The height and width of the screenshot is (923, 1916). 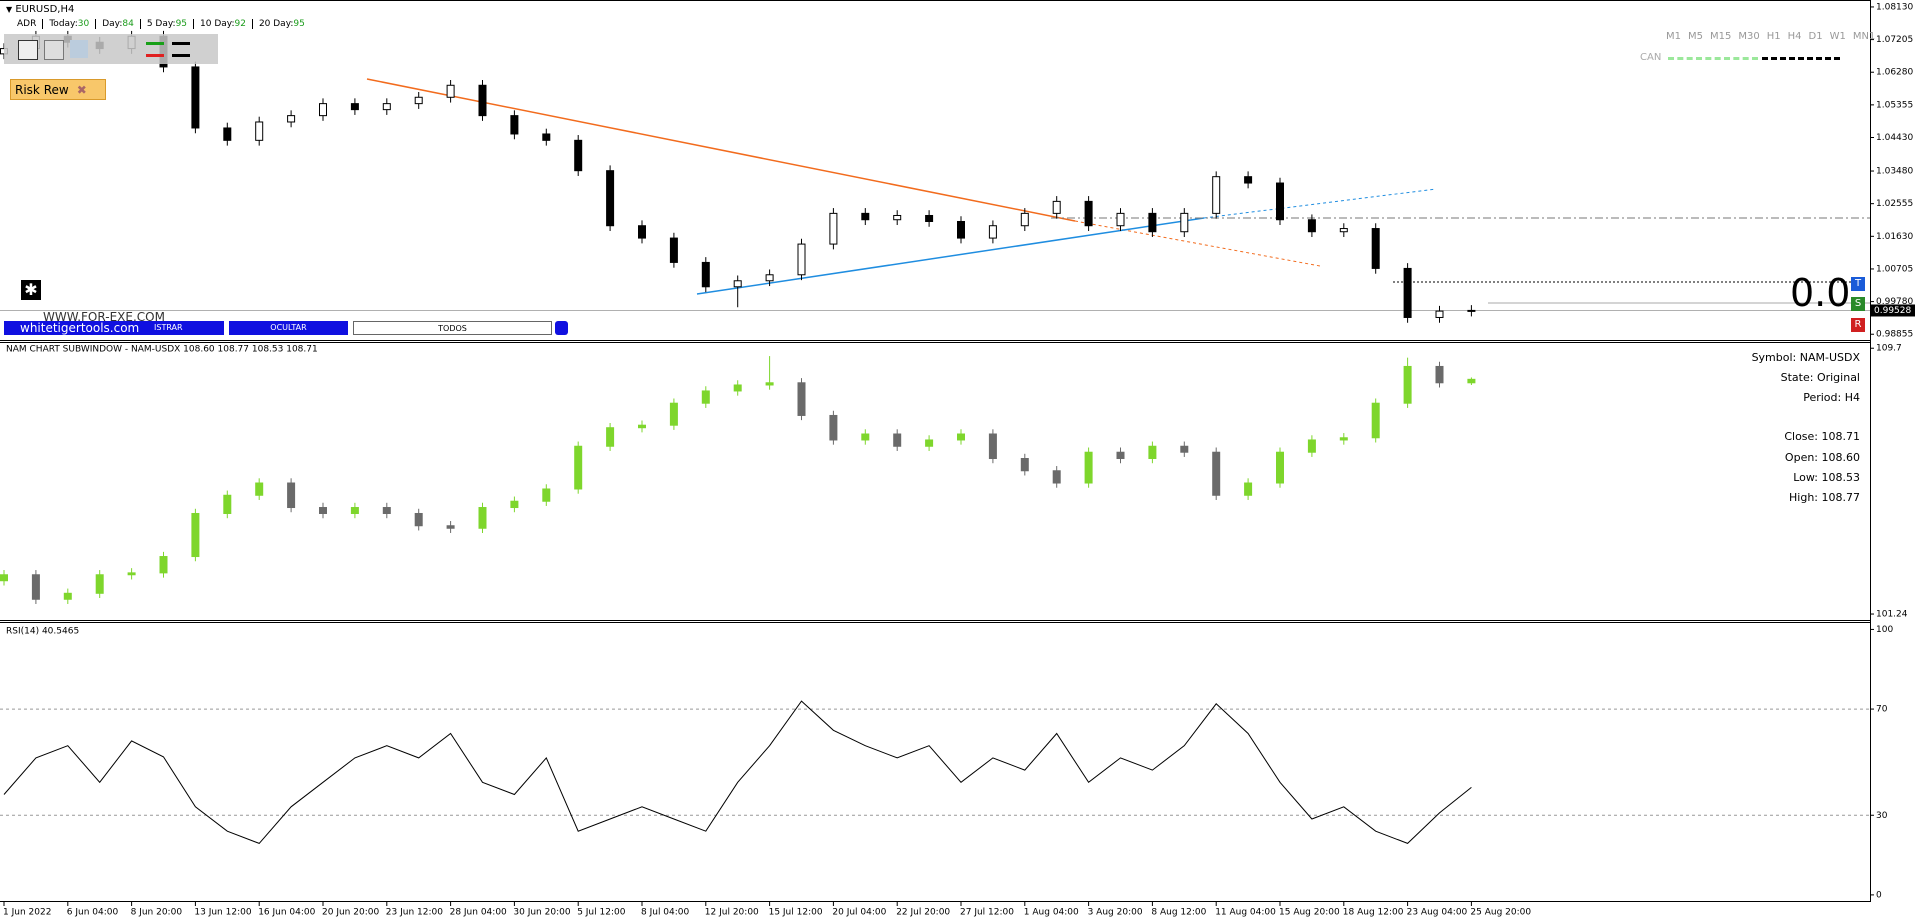 I want to click on trade-button-label: R, so click(x=1858, y=324).